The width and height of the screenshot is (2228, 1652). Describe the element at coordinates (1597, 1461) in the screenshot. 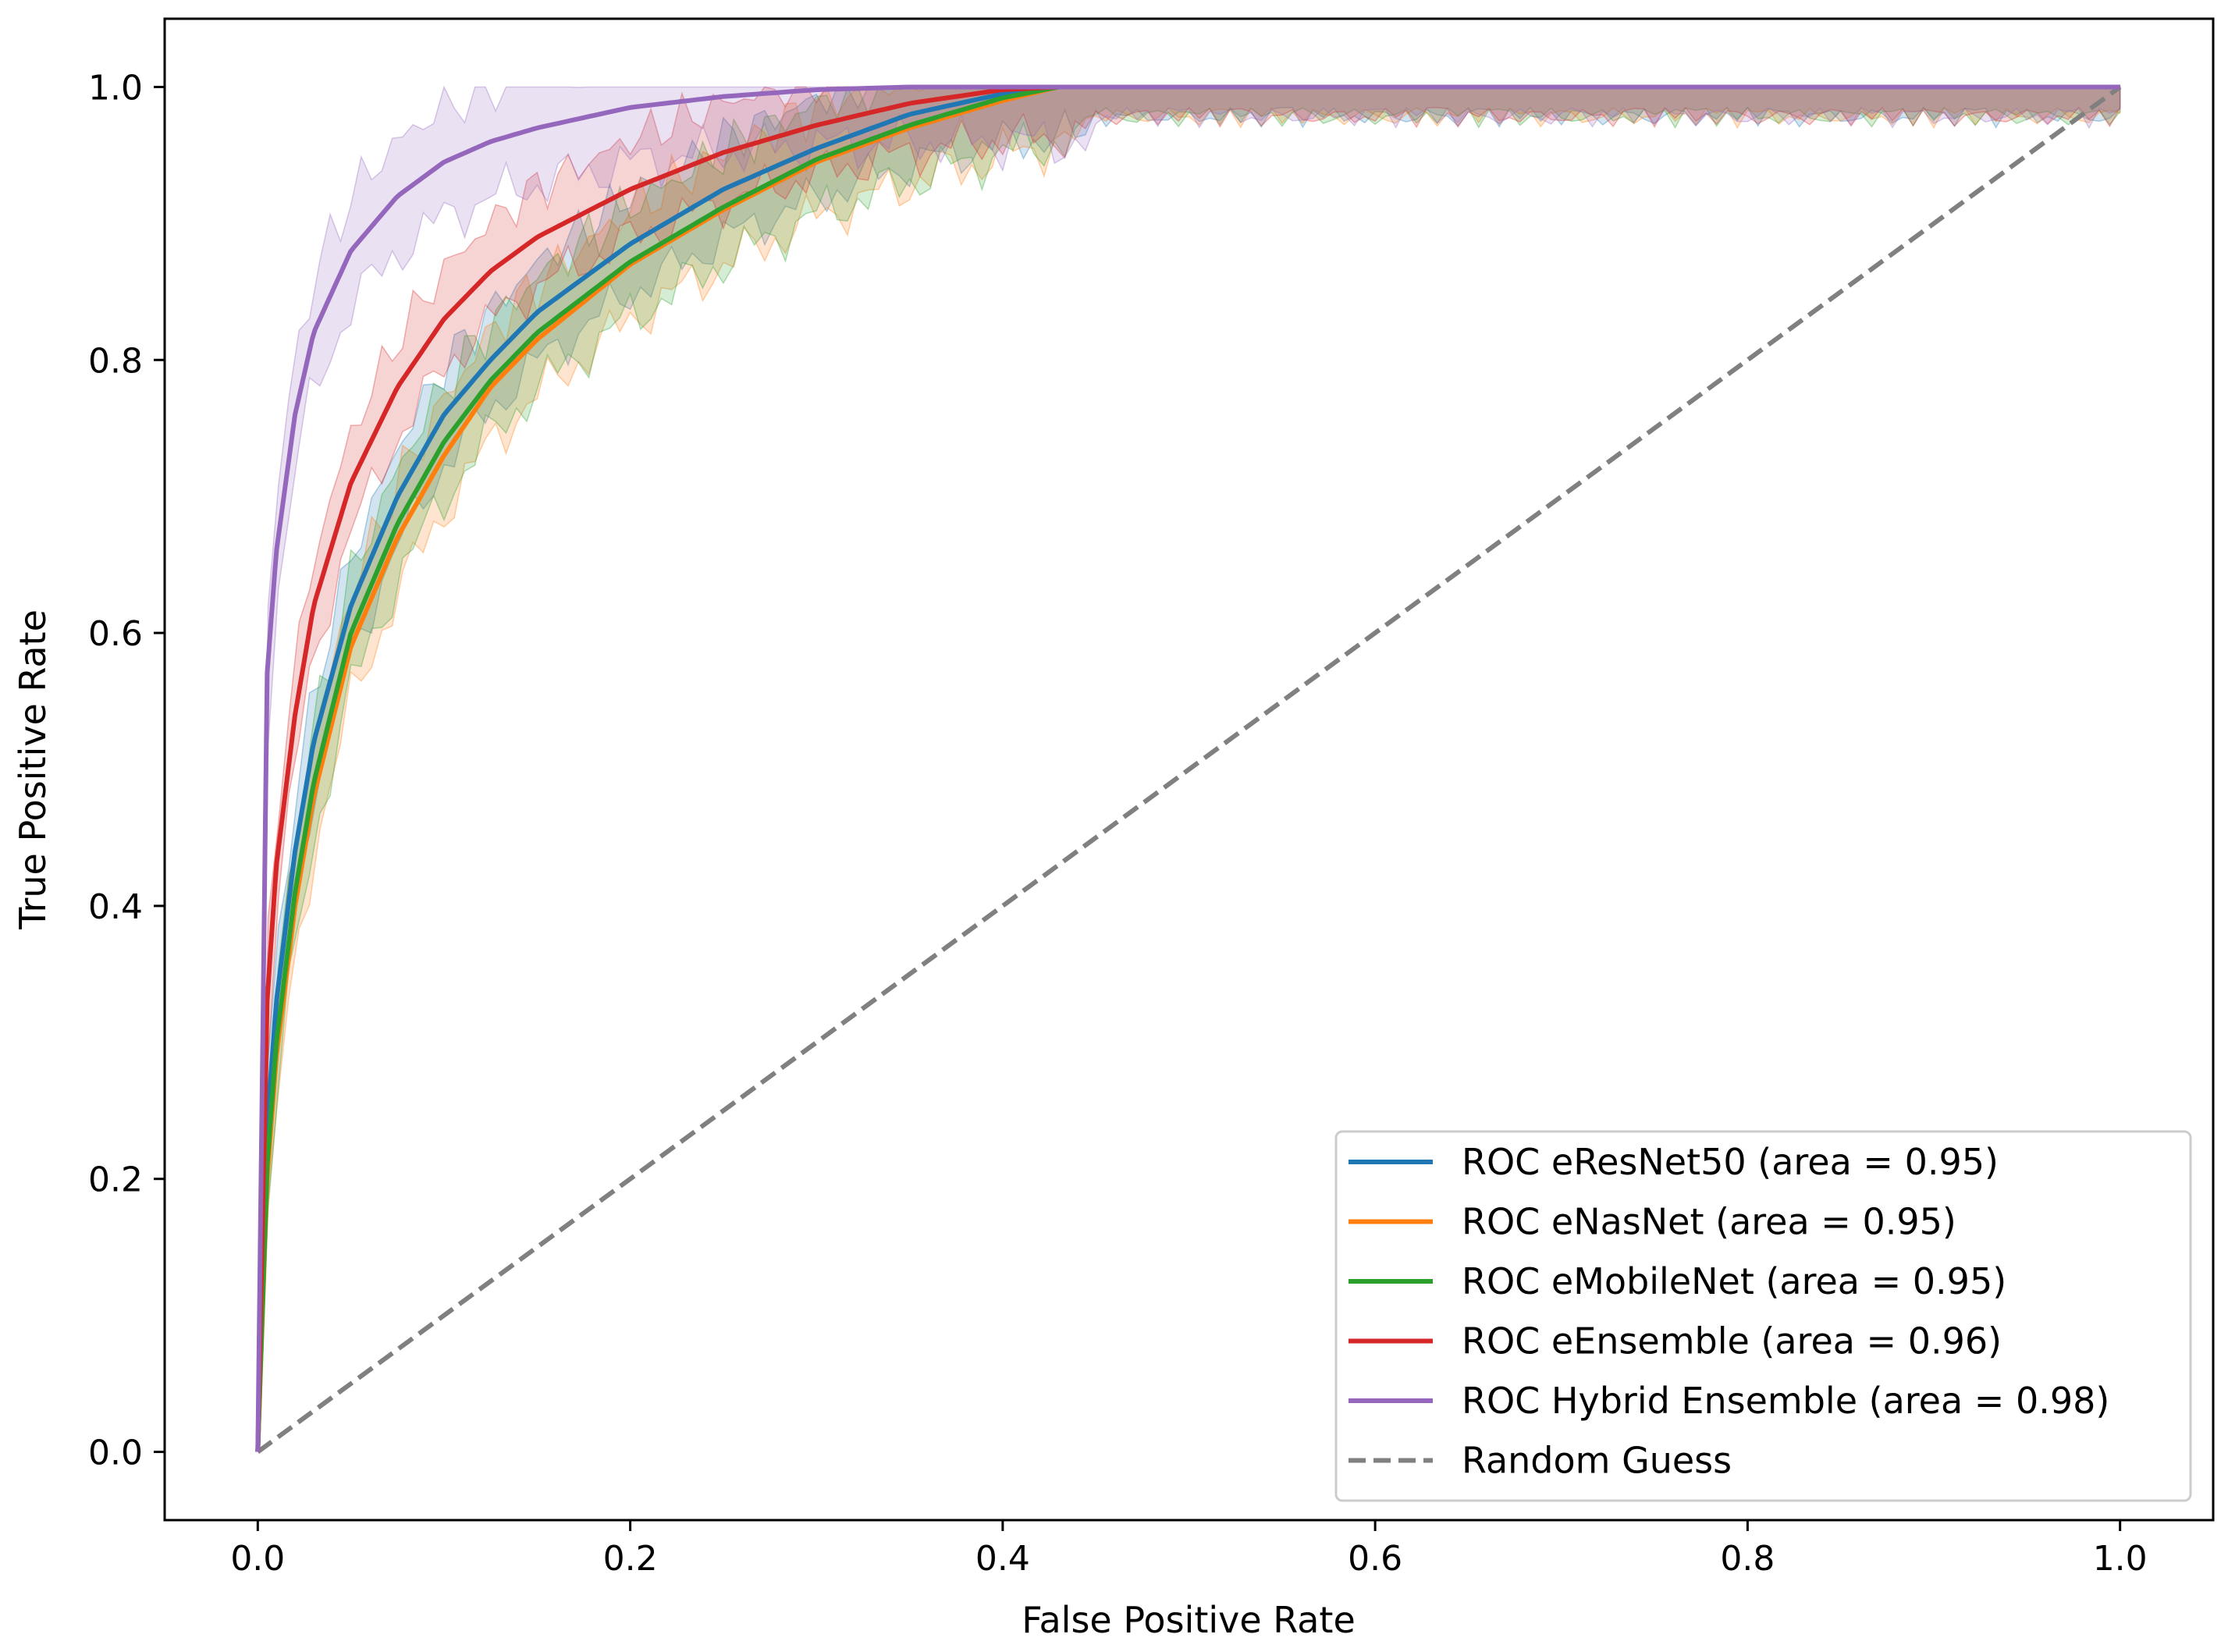

I see `legend-label: Random Guess` at that location.